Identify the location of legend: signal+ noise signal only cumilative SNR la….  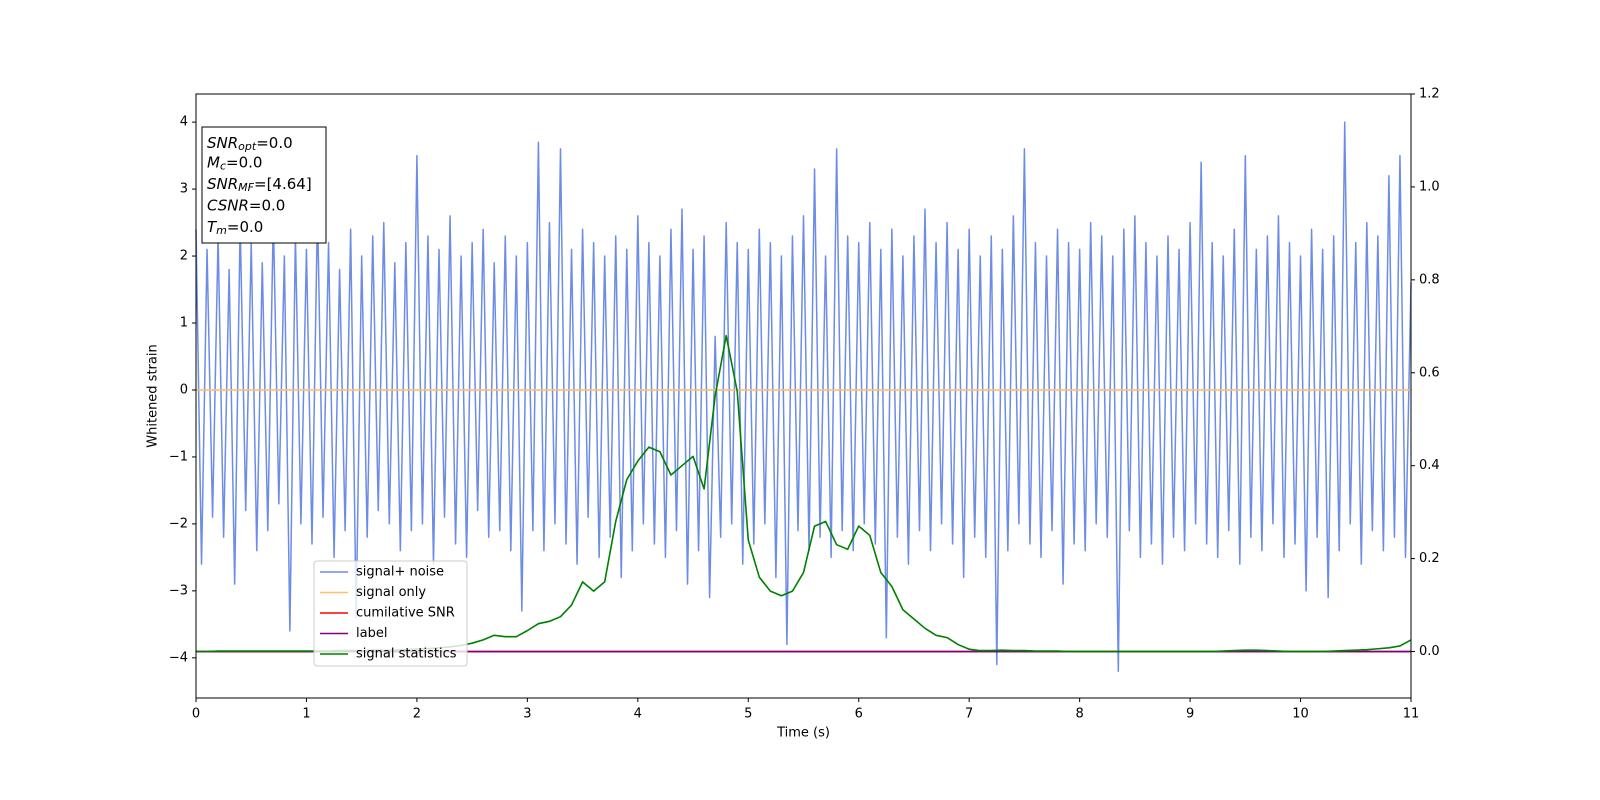
(390, 613).